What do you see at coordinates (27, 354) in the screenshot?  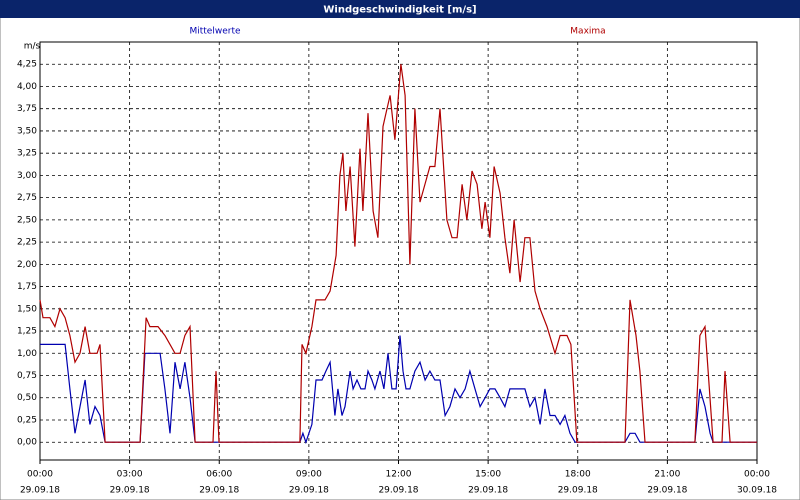 I see `y-tick-label: 1,00` at bounding box center [27, 354].